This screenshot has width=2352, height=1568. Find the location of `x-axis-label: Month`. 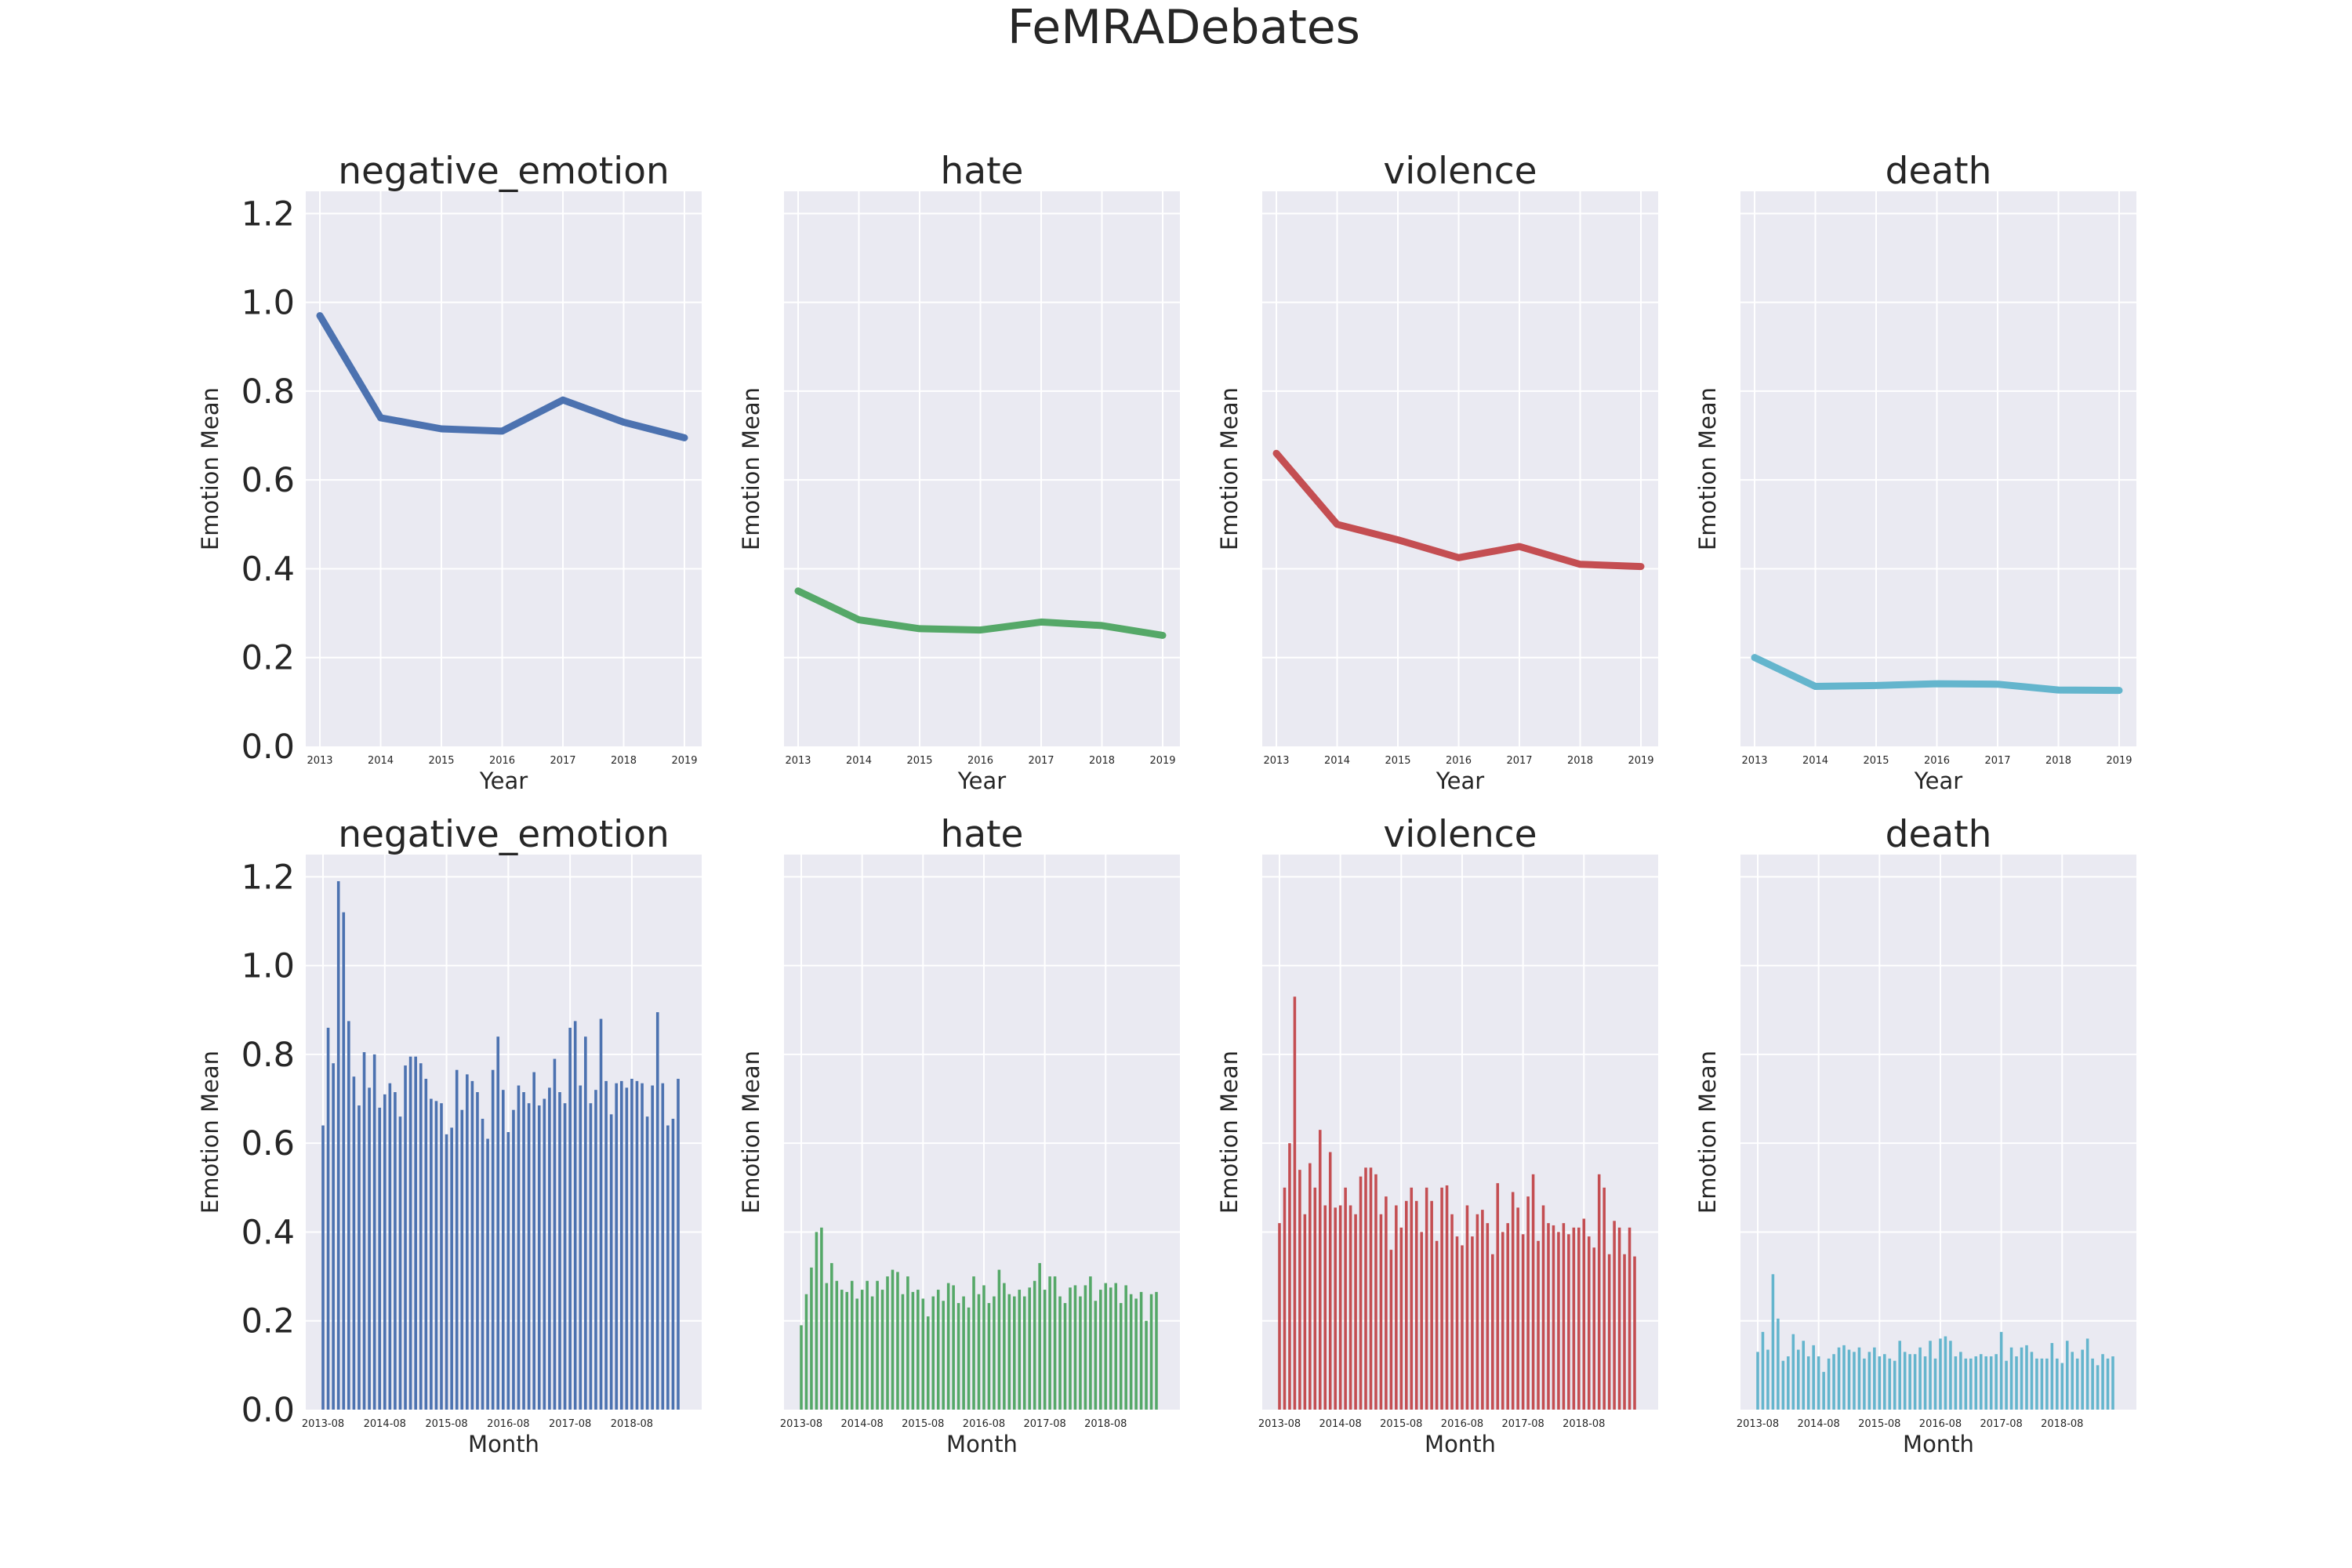

x-axis-label: Month is located at coordinates (1938, 1444).